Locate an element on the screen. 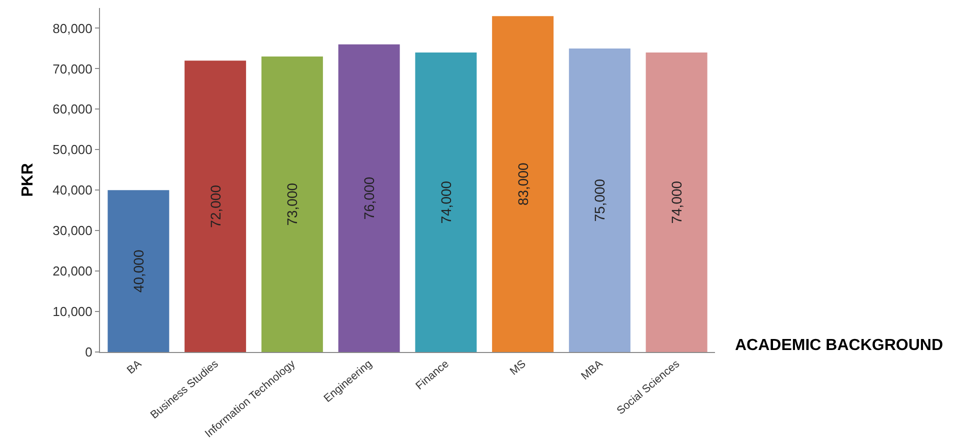 This screenshot has height=448, width=980. y-tick-label: 60,000 is located at coordinates (72, 109).